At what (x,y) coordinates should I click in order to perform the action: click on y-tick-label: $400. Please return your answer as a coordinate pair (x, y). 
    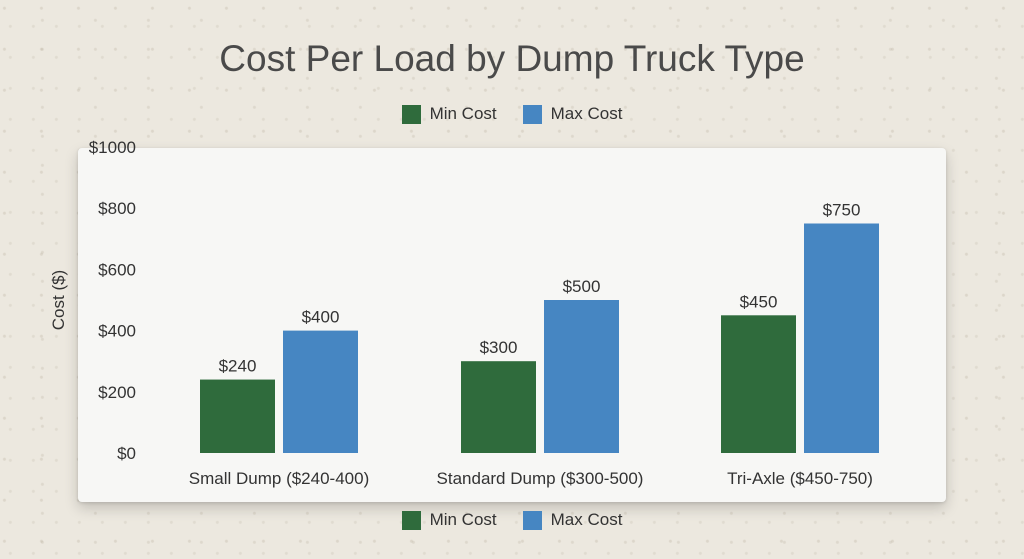
    Looking at the image, I should click on (117, 331).